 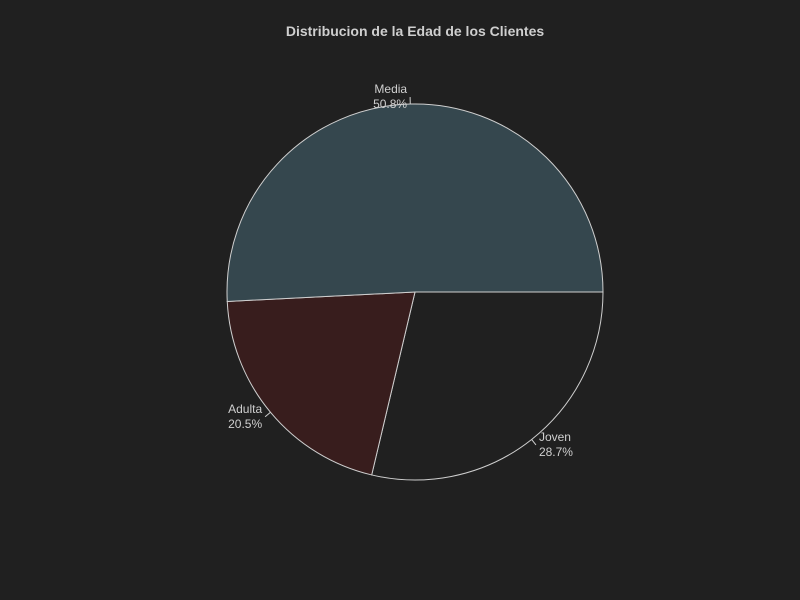 What do you see at coordinates (245, 409) in the screenshot?
I see `slice-label-adulta: Adulta` at bounding box center [245, 409].